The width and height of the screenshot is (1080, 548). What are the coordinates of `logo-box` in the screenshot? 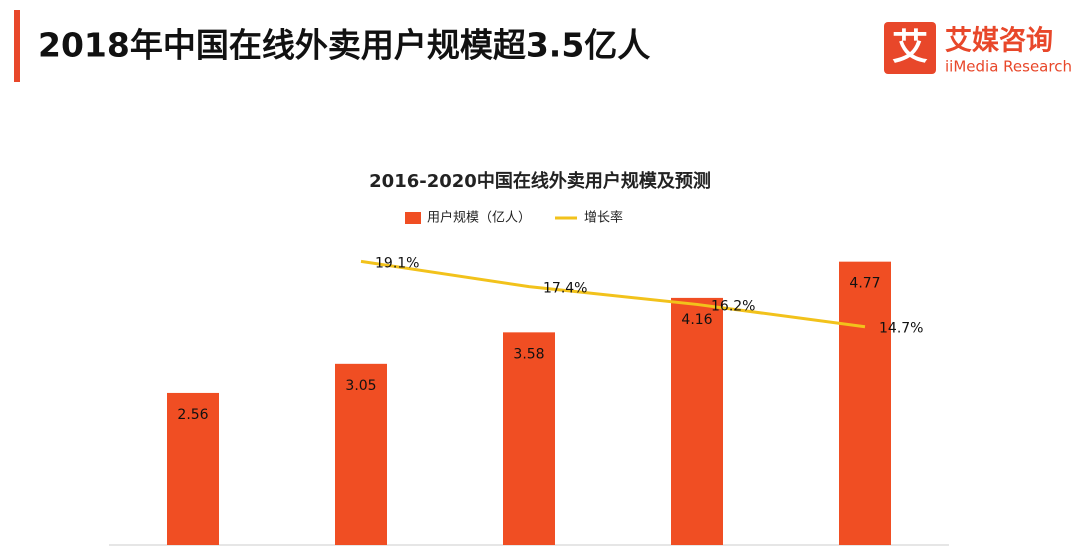 It's located at (910, 48).